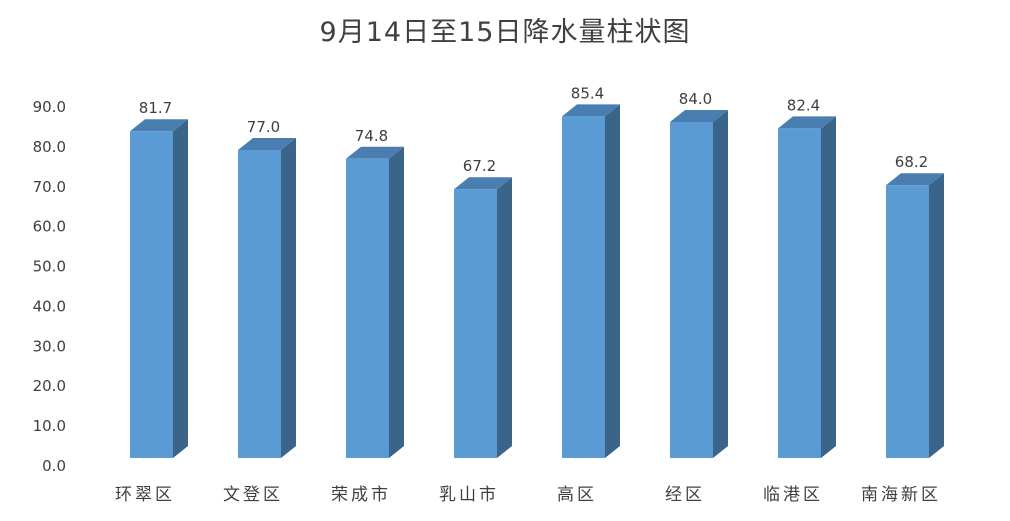 The height and width of the screenshot is (521, 1010). Describe the element at coordinates (361, 495) in the screenshot. I see `x-category-label: 荣成市` at that location.